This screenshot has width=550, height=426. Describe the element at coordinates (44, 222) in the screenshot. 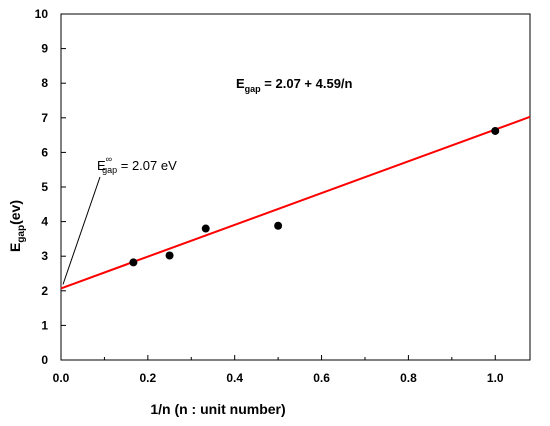

I see `y-tick-label: 4` at that location.